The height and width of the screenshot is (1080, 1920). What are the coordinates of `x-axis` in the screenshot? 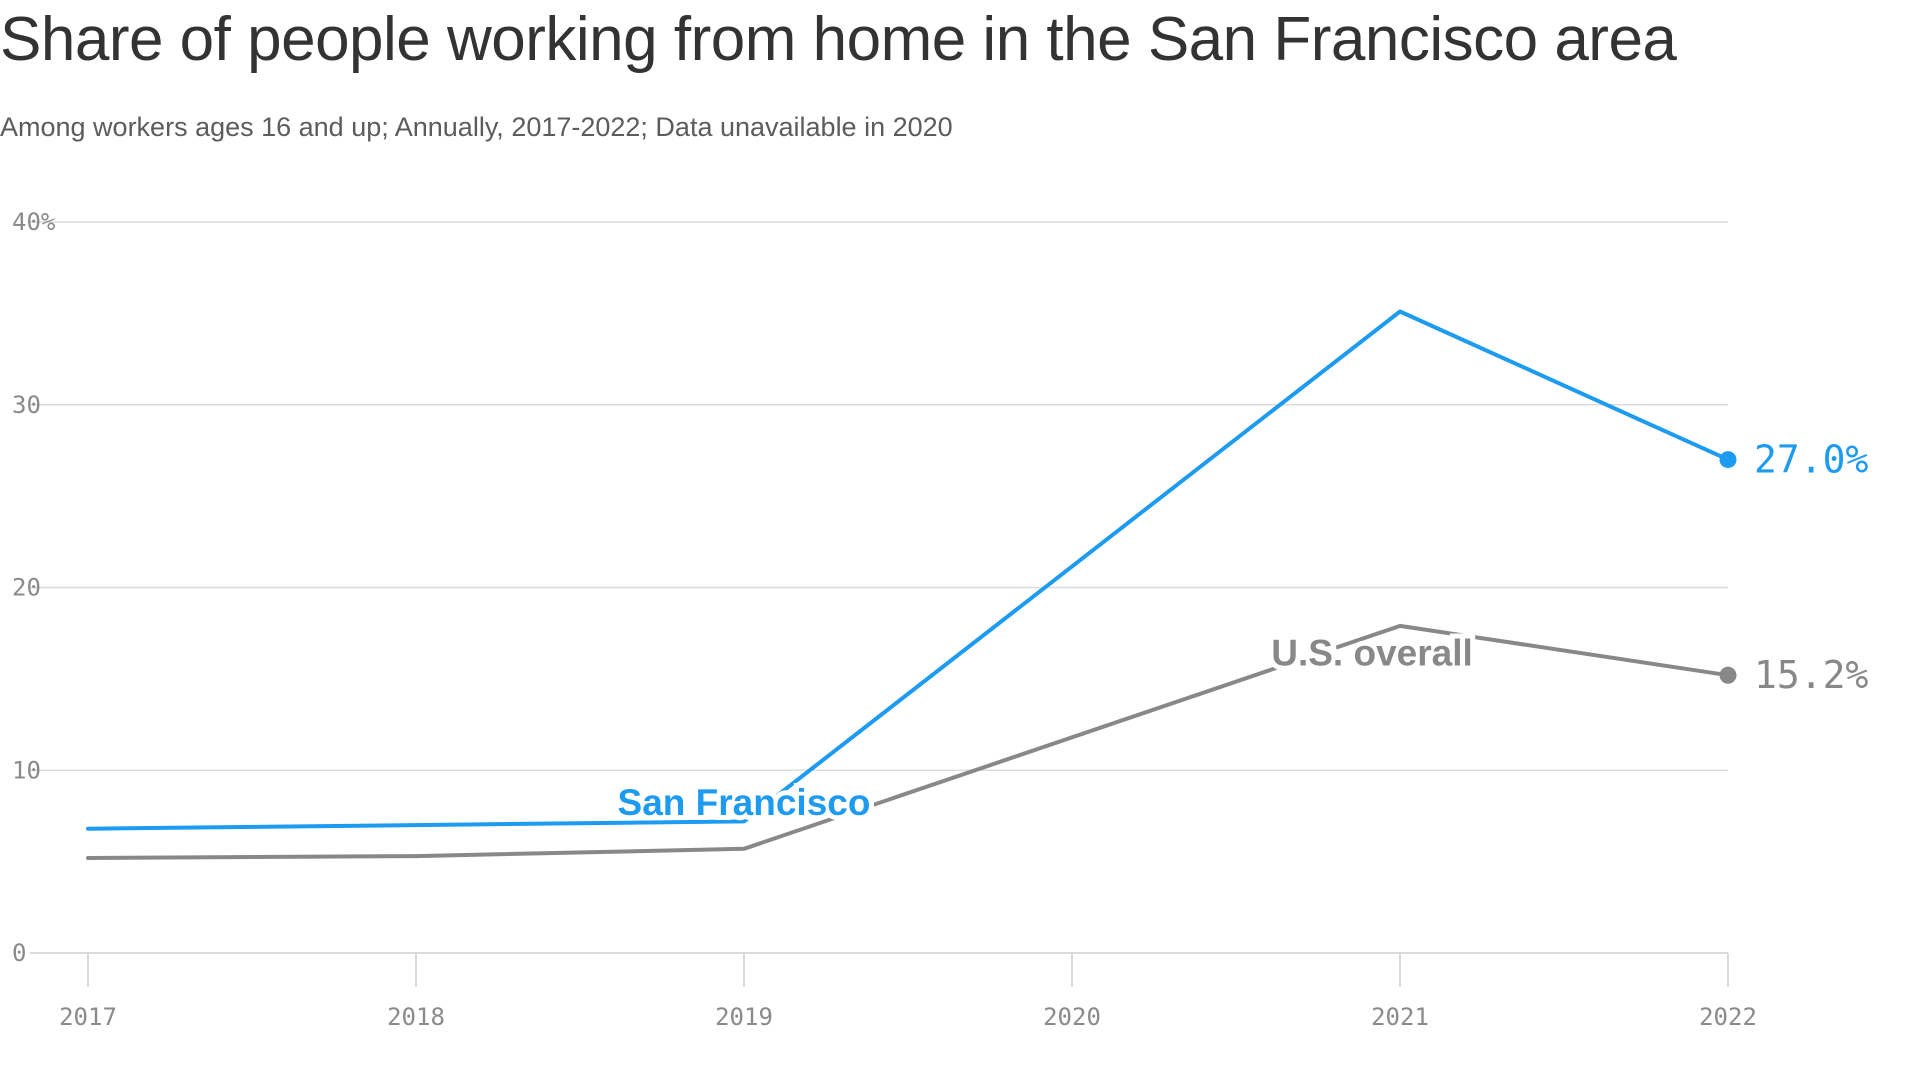 It's located at (908, 970).